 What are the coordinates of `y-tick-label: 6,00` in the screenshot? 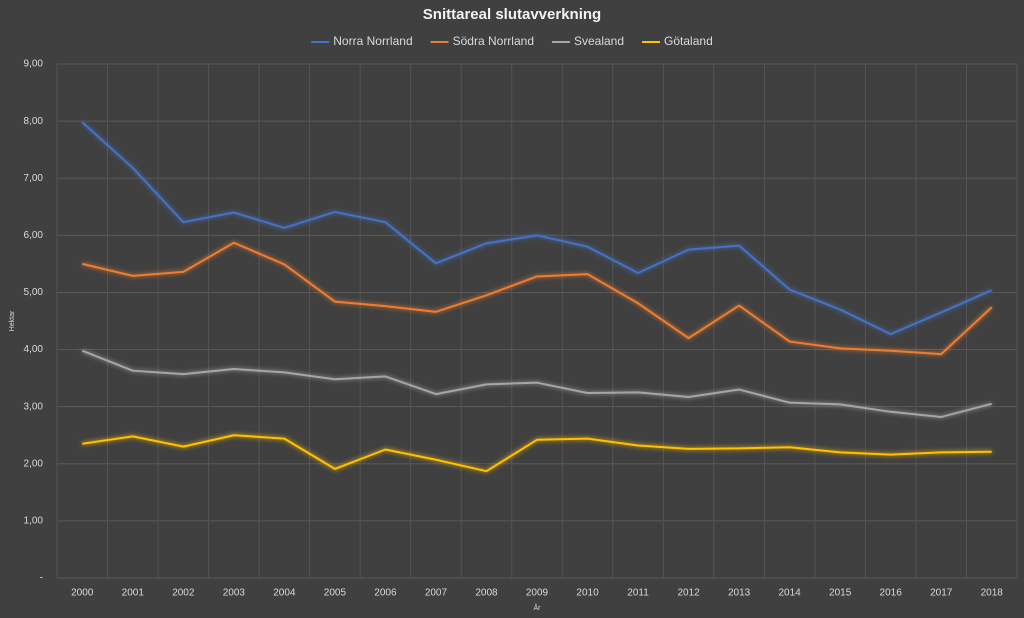 It's located at (34, 235).